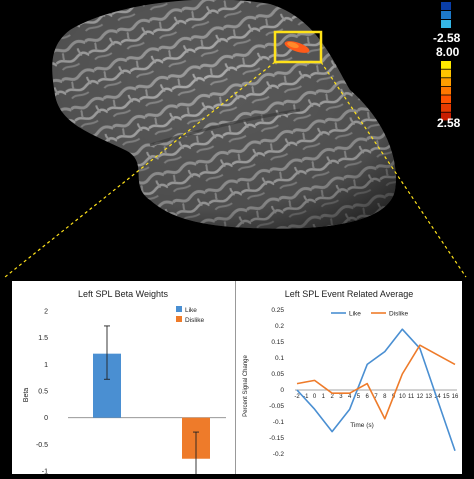 This screenshot has height=479, width=474. Describe the element at coordinates (447, 38) in the screenshot. I see `colorbar-neg-label: -2.58` at that location.